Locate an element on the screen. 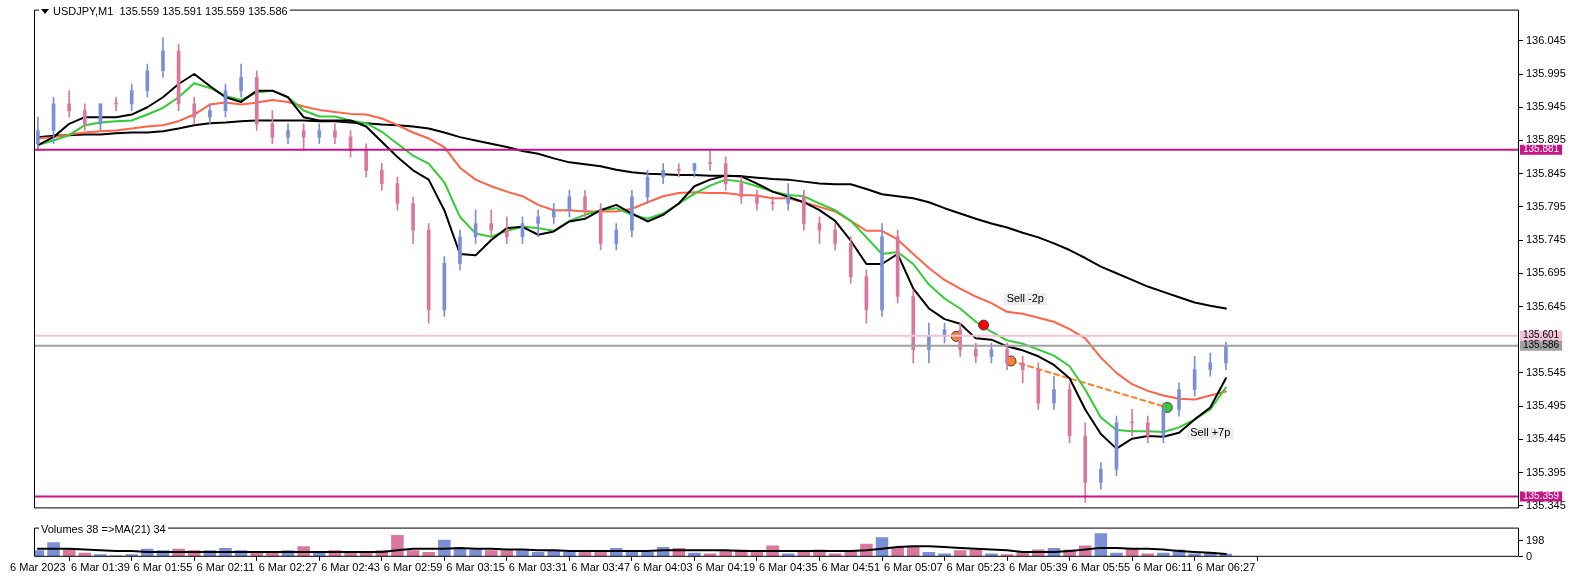 This screenshot has height=576, width=1594. x-tick-label: 6 Mar 03:15 is located at coordinates (475, 567).